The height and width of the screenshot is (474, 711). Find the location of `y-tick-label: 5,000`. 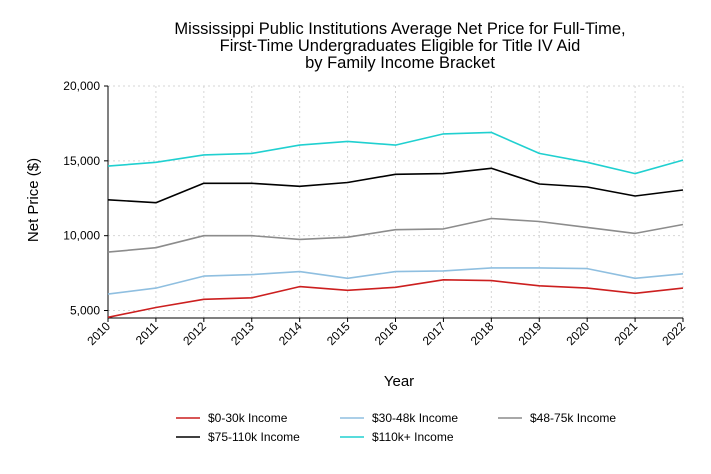

y-tick-label: 5,000 is located at coordinates (85, 311).